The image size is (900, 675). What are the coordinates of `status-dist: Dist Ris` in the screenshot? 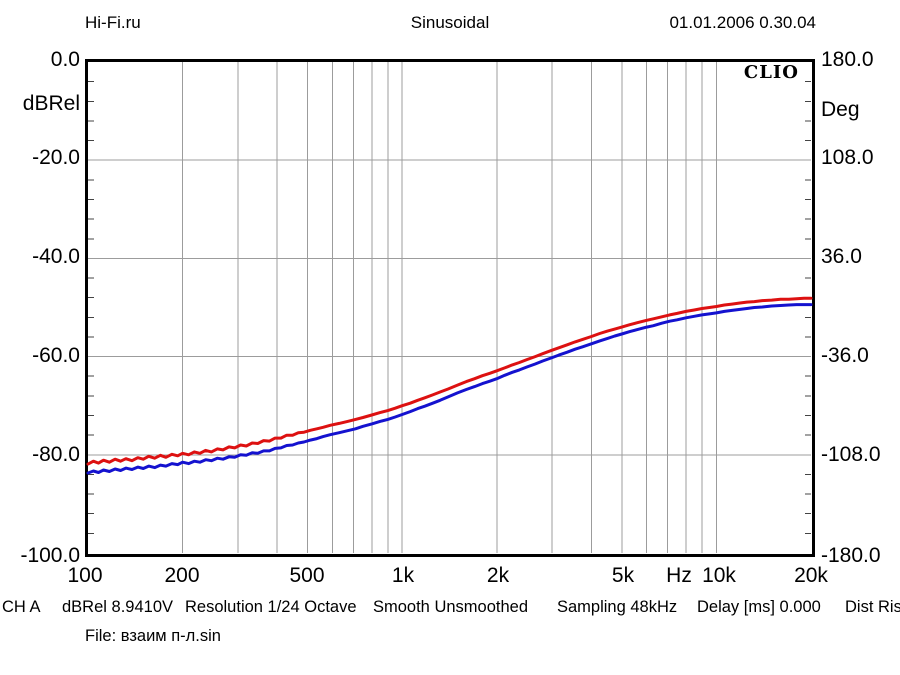 It's located at (872, 607).